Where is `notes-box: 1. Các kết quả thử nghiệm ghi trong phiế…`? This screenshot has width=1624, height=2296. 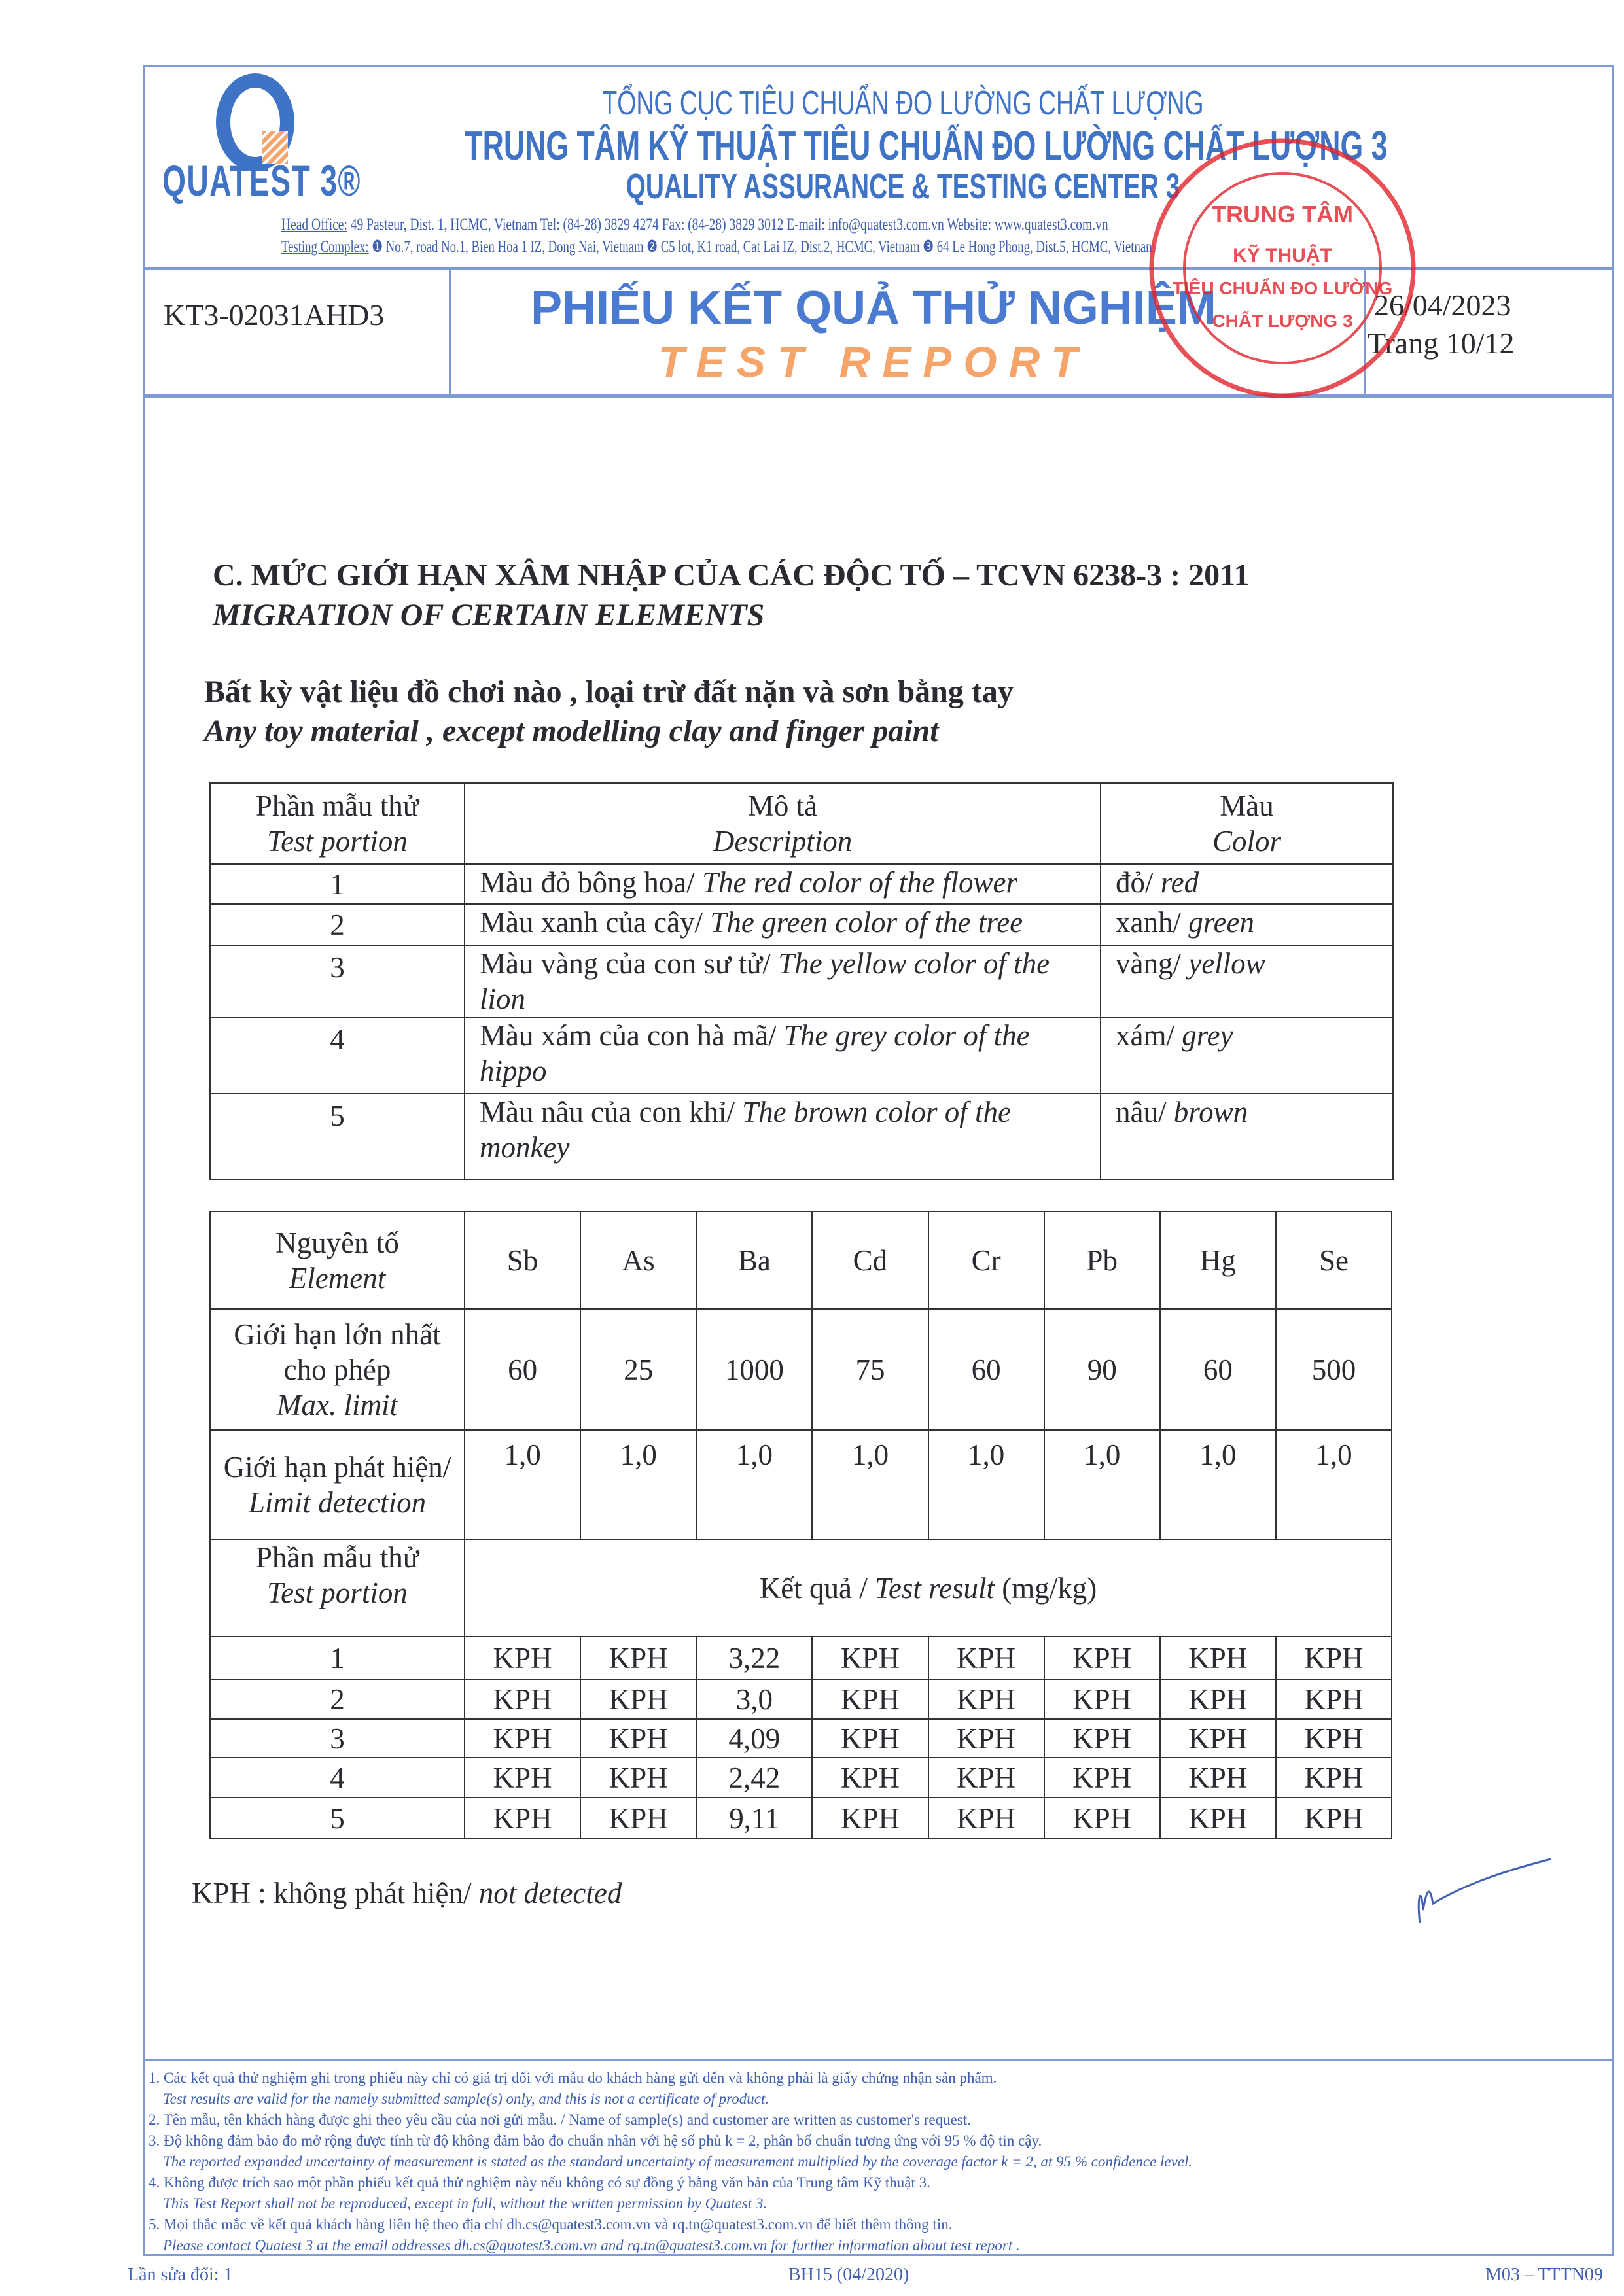 notes-box: 1. Các kết quả thử nghiệm ghi trong phiế… is located at coordinates (878, 2157).